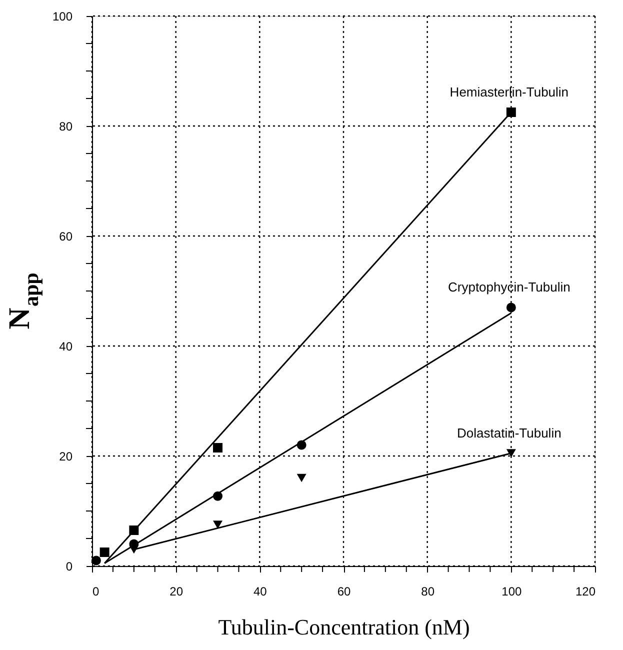 This screenshot has width=623, height=650. What do you see at coordinates (66, 127) in the screenshot?
I see `y-tick-label: 80` at bounding box center [66, 127].